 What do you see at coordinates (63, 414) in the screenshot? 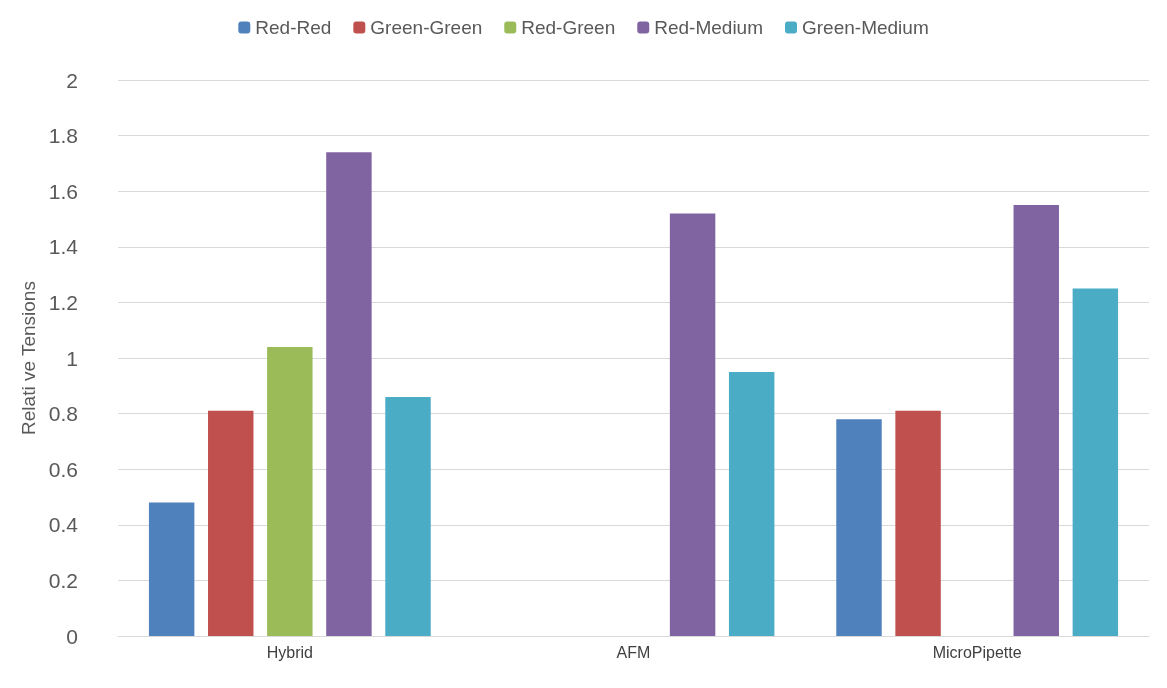
I see `y-tick-label: 0.8` at bounding box center [63, 414].